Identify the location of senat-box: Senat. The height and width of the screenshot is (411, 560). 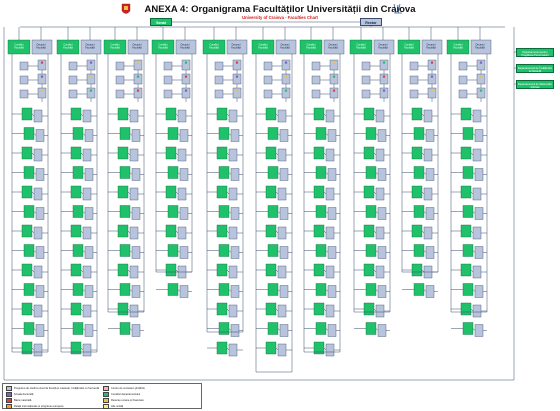
(161, 22).